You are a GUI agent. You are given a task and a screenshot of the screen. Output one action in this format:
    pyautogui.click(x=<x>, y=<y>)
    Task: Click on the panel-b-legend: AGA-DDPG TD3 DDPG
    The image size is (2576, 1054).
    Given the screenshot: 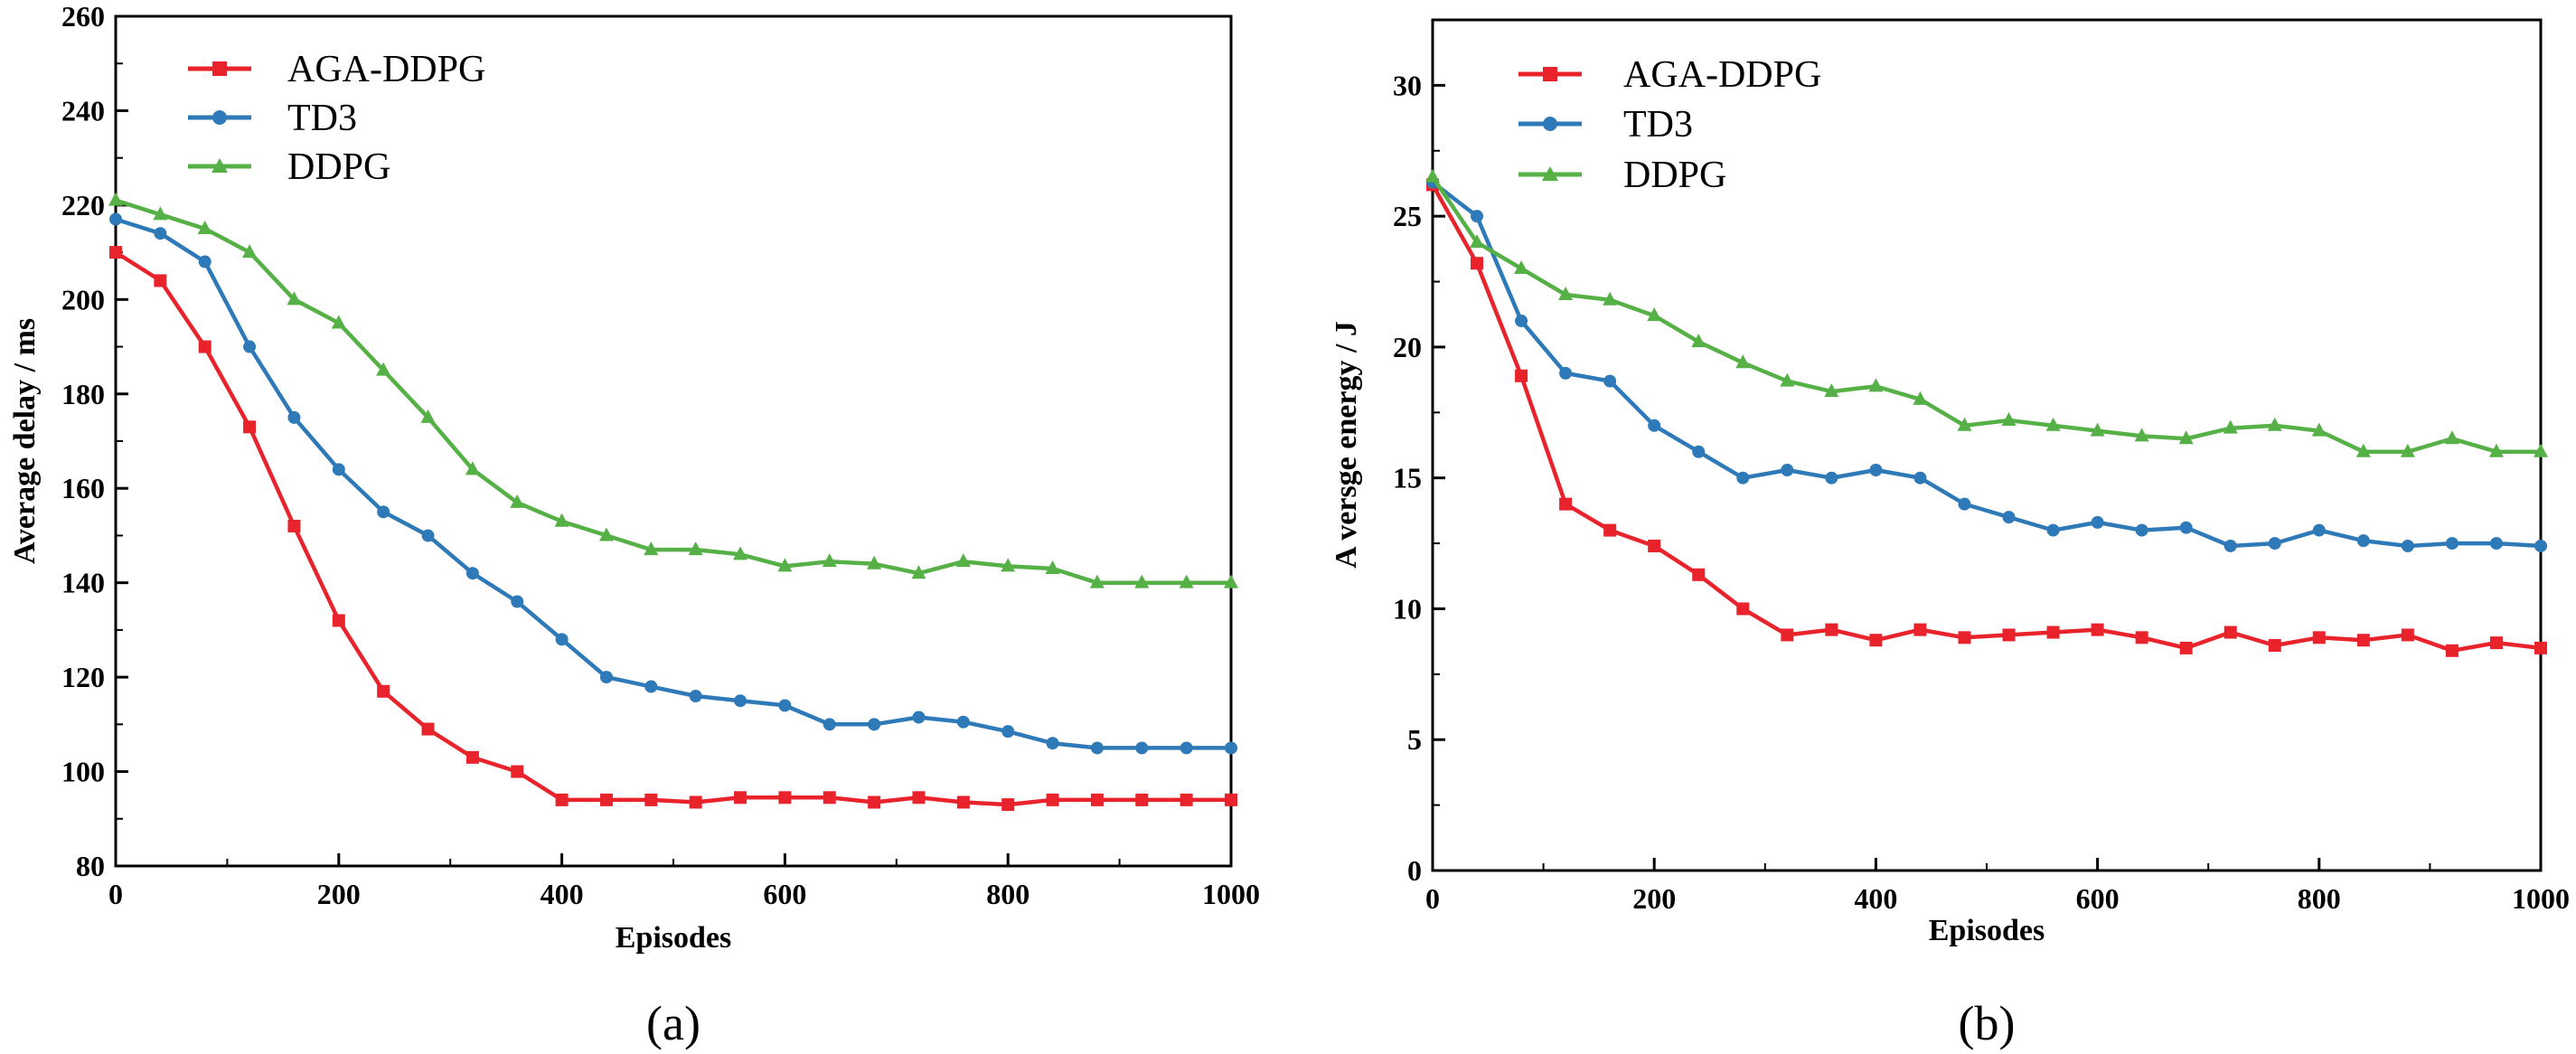 What is the action you would take?
    pyautogui.click(x=1670, y=125)
    